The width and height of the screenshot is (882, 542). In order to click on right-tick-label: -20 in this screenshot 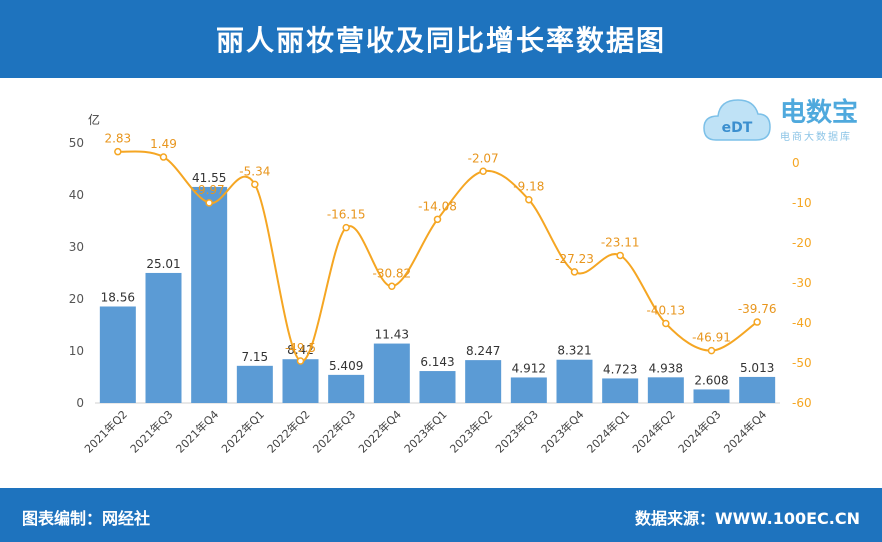, I will do `click(802, 243)`.